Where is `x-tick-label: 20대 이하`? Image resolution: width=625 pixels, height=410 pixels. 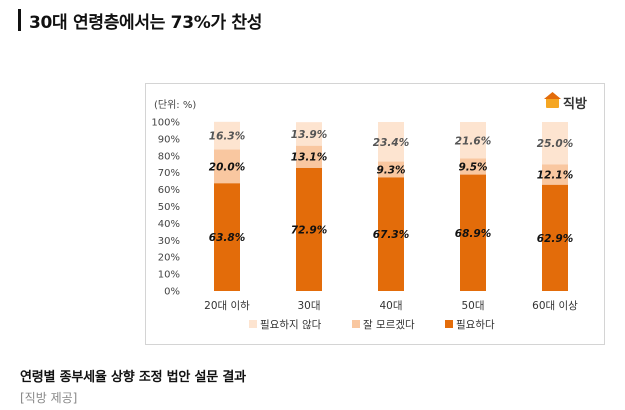 x-tick-label: 20대 이하 is located at coordinates (227, 305).